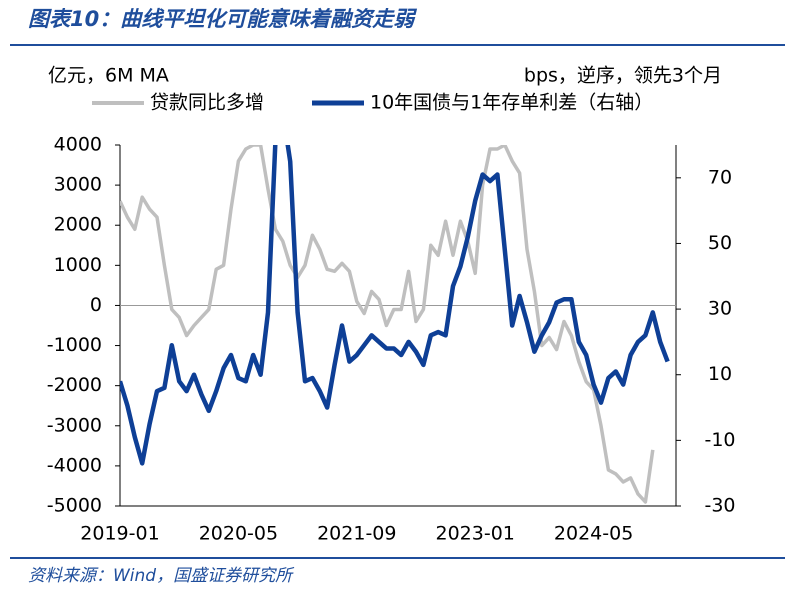 Image resolution: width=795 pixels, height=595 pixels. Describe the element at coordinates (74, 385) in the screenshot. I see `y-tick-label: -2000` at that location.